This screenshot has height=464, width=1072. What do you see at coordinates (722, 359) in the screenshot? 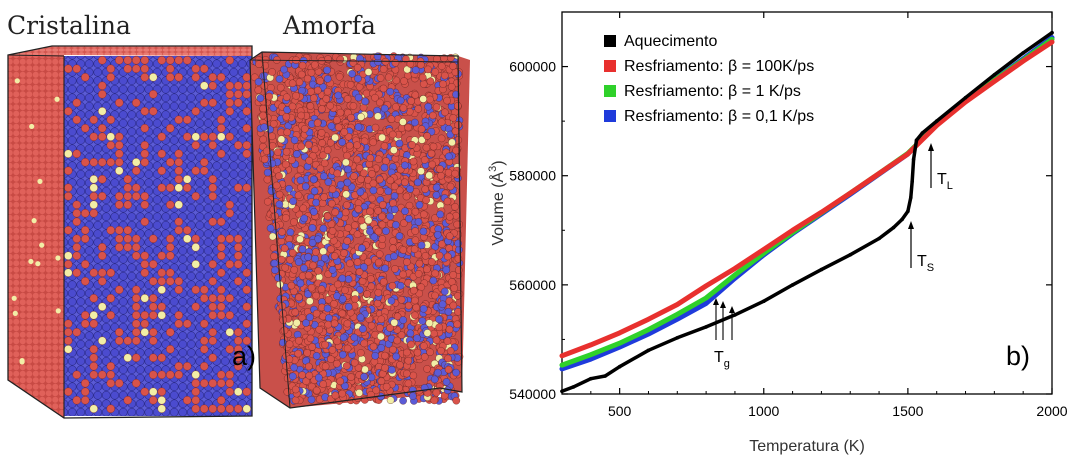
I see `tg-label: Tg` at bounding box center [722, 359].